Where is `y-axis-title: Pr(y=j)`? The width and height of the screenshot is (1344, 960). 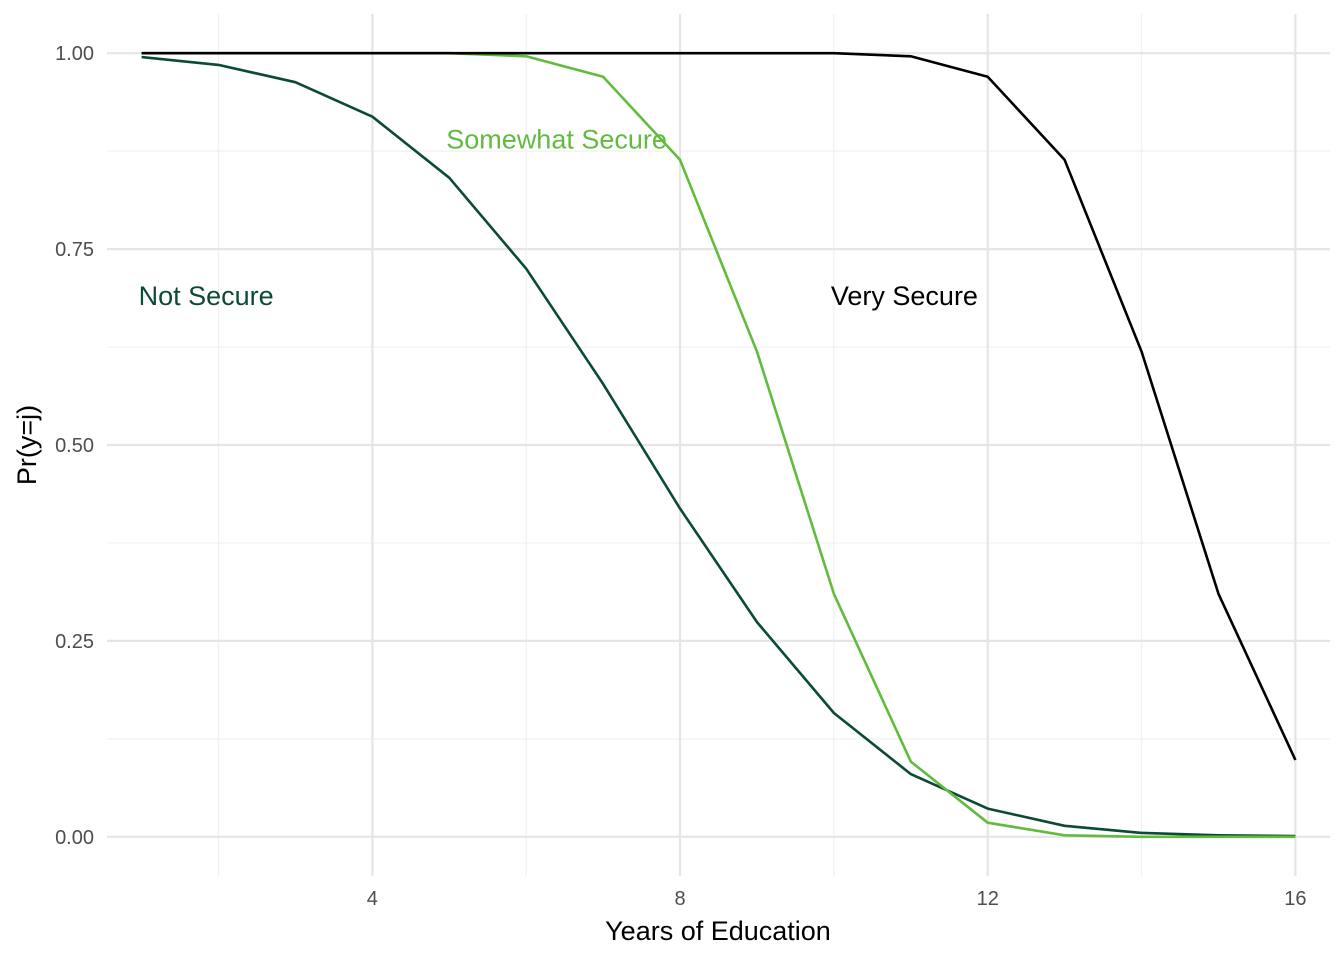
y-axis-title: Pr(y=j) is located at coordinates (27, 445).